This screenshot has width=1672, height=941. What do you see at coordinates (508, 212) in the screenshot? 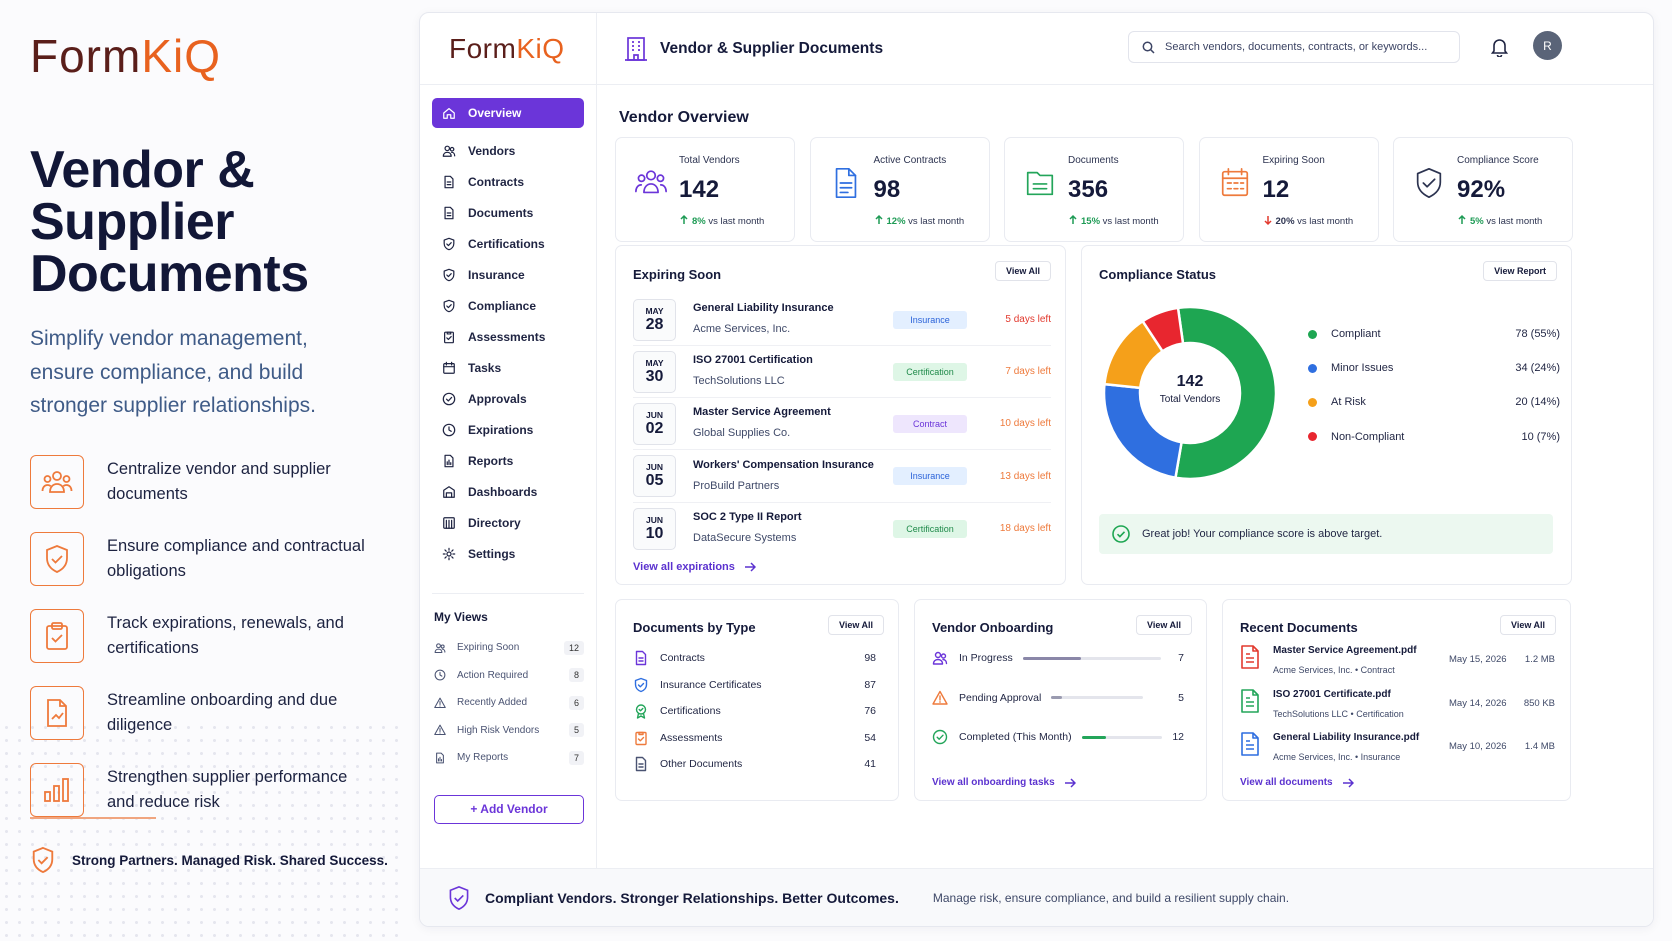
I see `sidebar-item-documents: Documents` at bounding box center [508, 212].